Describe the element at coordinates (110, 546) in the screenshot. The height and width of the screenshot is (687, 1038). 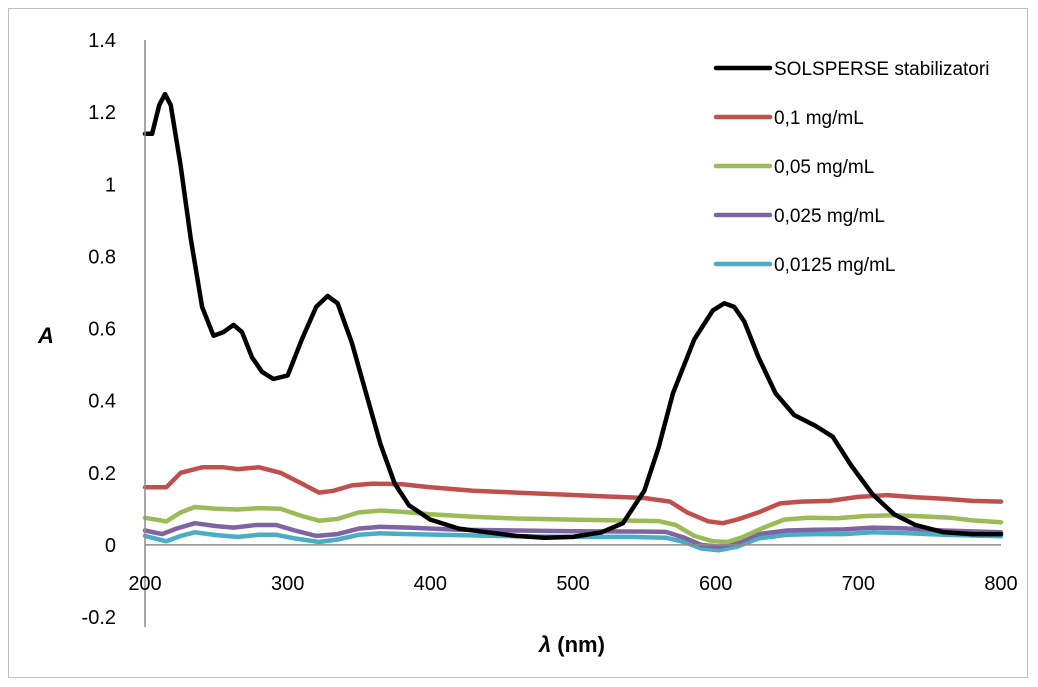
I see `y-tick-label: 0` at that location.